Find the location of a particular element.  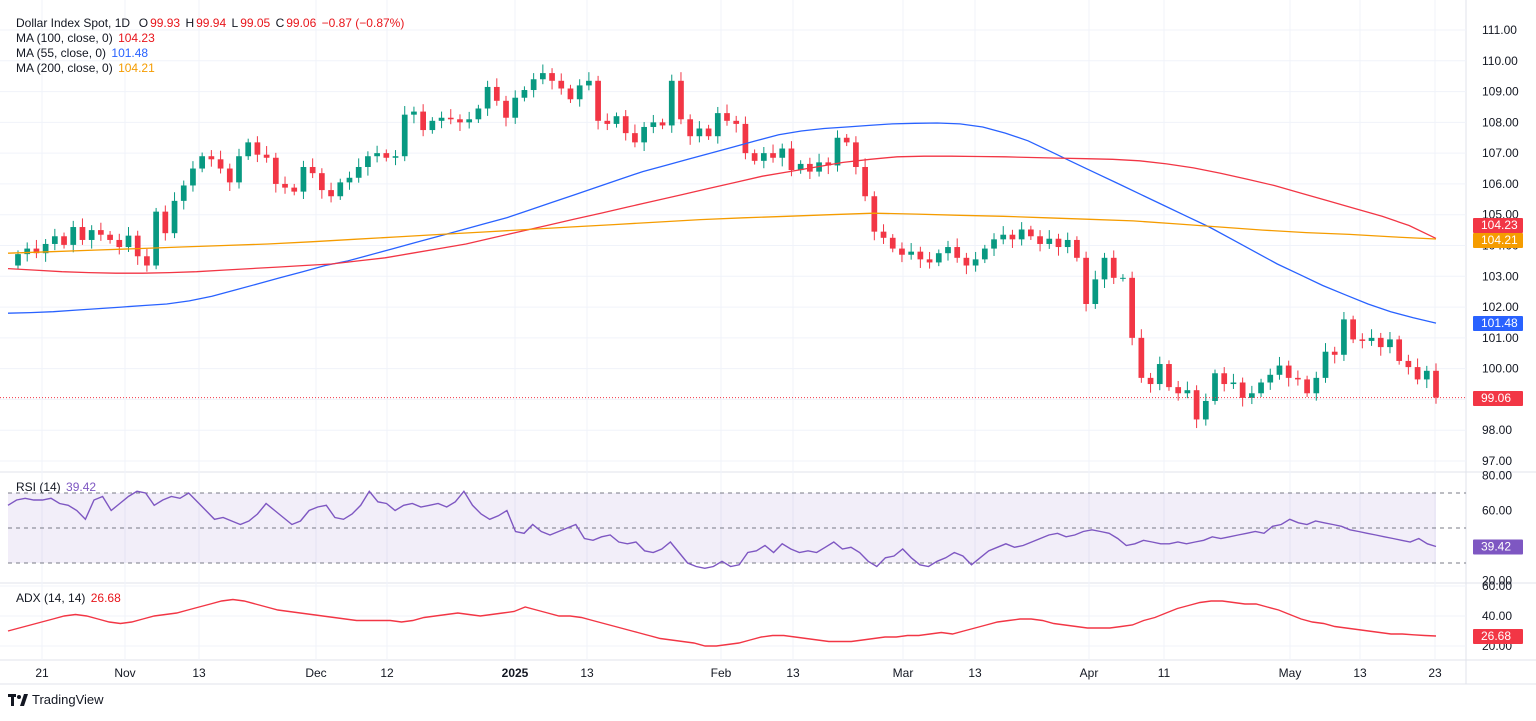

tradingview-brand: TradingView is located at coordinates (68, 699).